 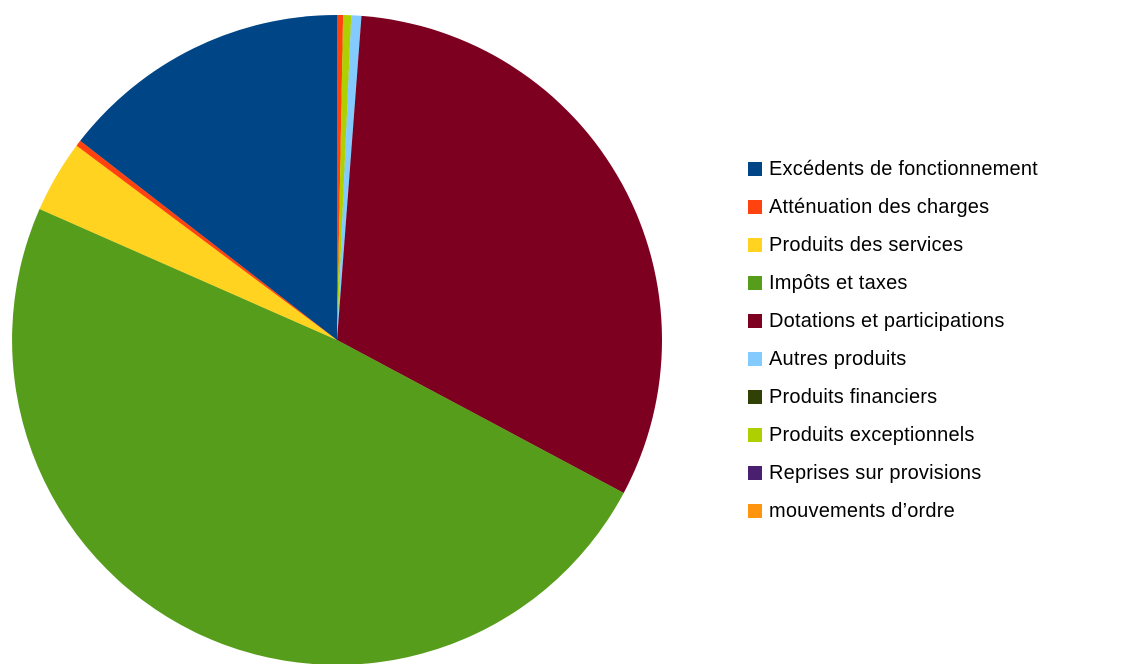 I want to click on pie-slice-produits-des-services, so click(x=188, y=242).